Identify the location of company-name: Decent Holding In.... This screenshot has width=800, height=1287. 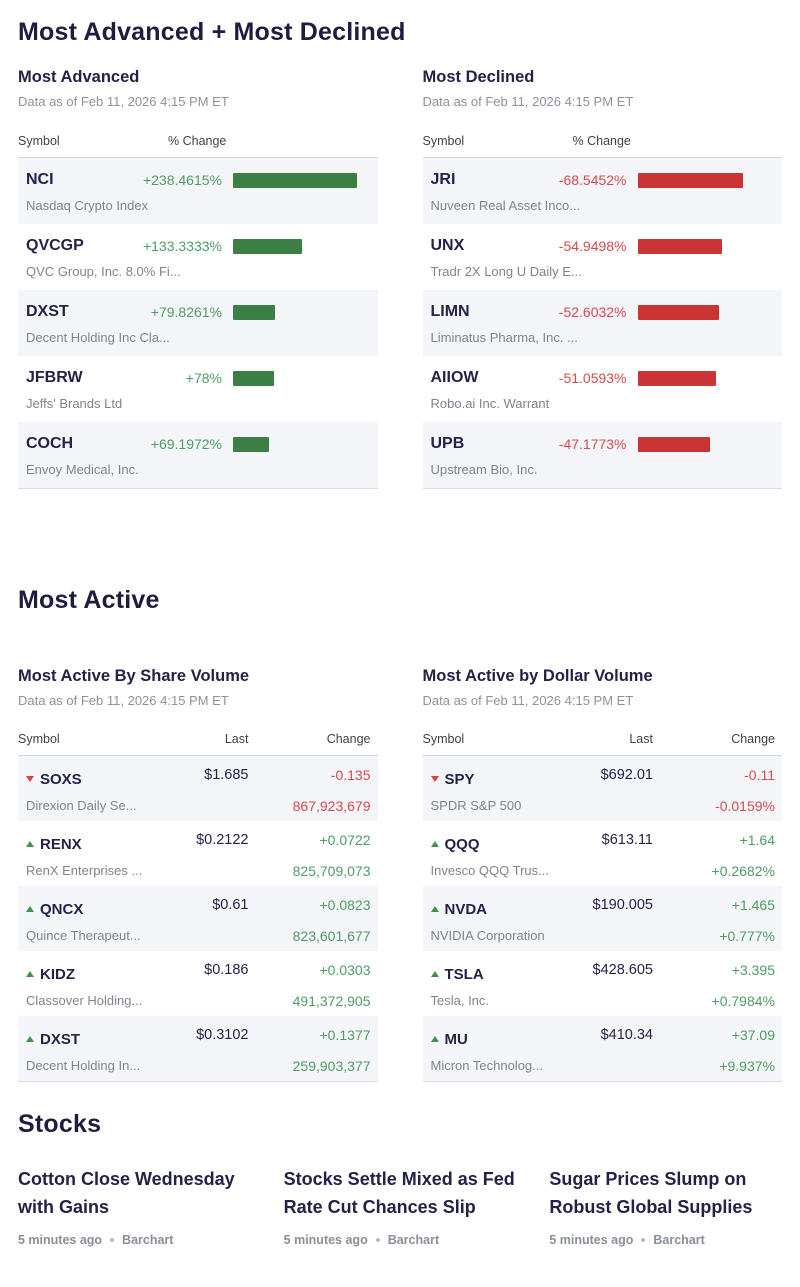
(83, 1065).